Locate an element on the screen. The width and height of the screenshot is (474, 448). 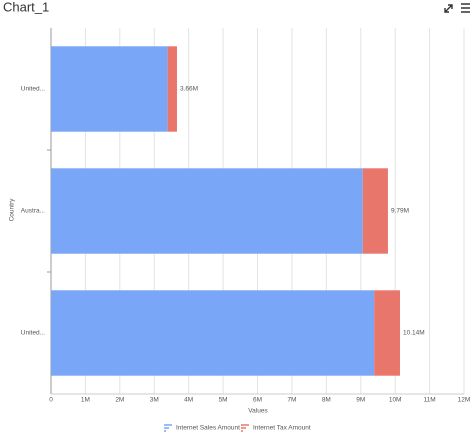
total-label: 3.66M is located at coordinates (189, 89).